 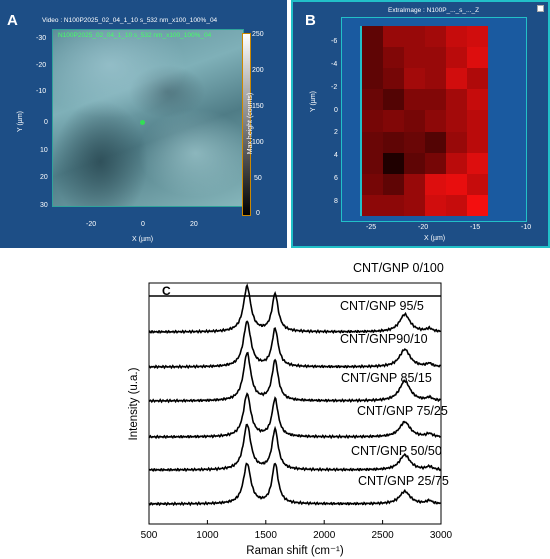 What do you see at coordinates (334, 41) in the screenshot?
I see `ytick: -6` at bounding box center [334, 41].